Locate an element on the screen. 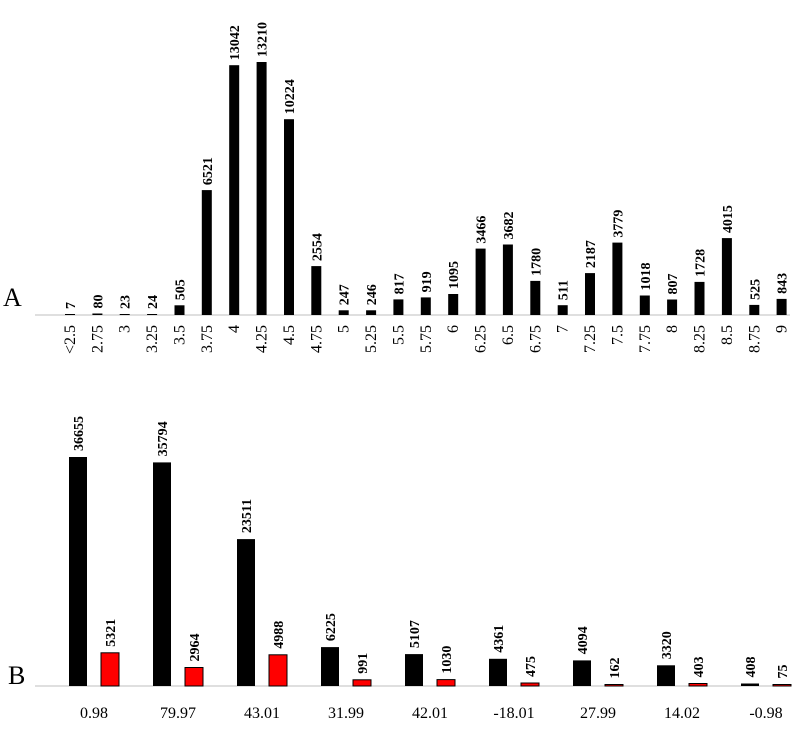  panel-a-tick-label: 5.25 is located at coordinates (371, 339).